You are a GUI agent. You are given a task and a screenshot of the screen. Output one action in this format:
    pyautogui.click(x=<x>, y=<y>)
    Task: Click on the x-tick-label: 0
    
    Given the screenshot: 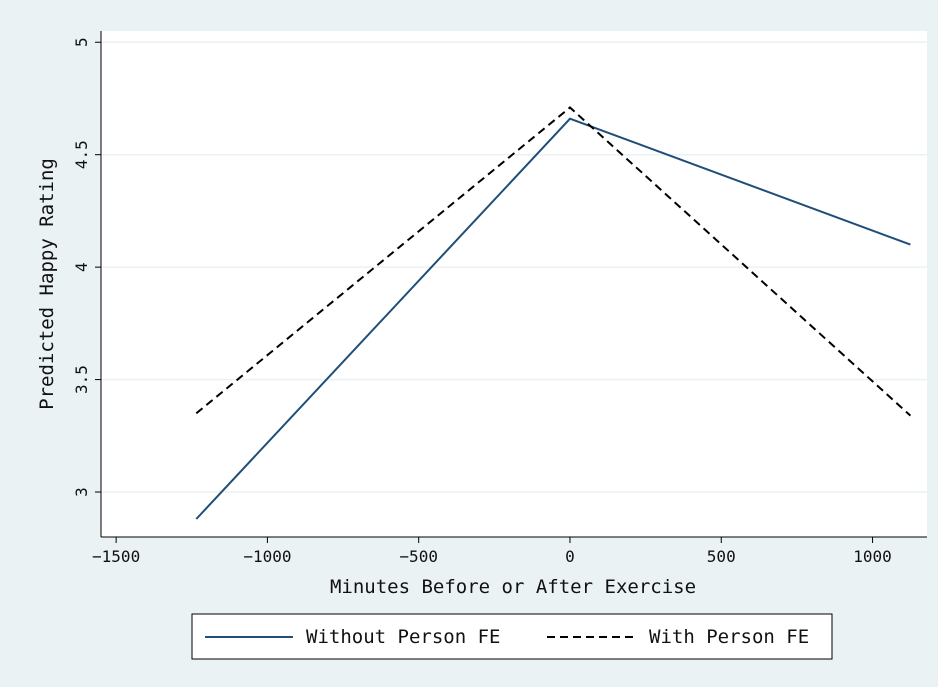 What is the action you would take?
    pyautogui.click(x=570, y=556)
    